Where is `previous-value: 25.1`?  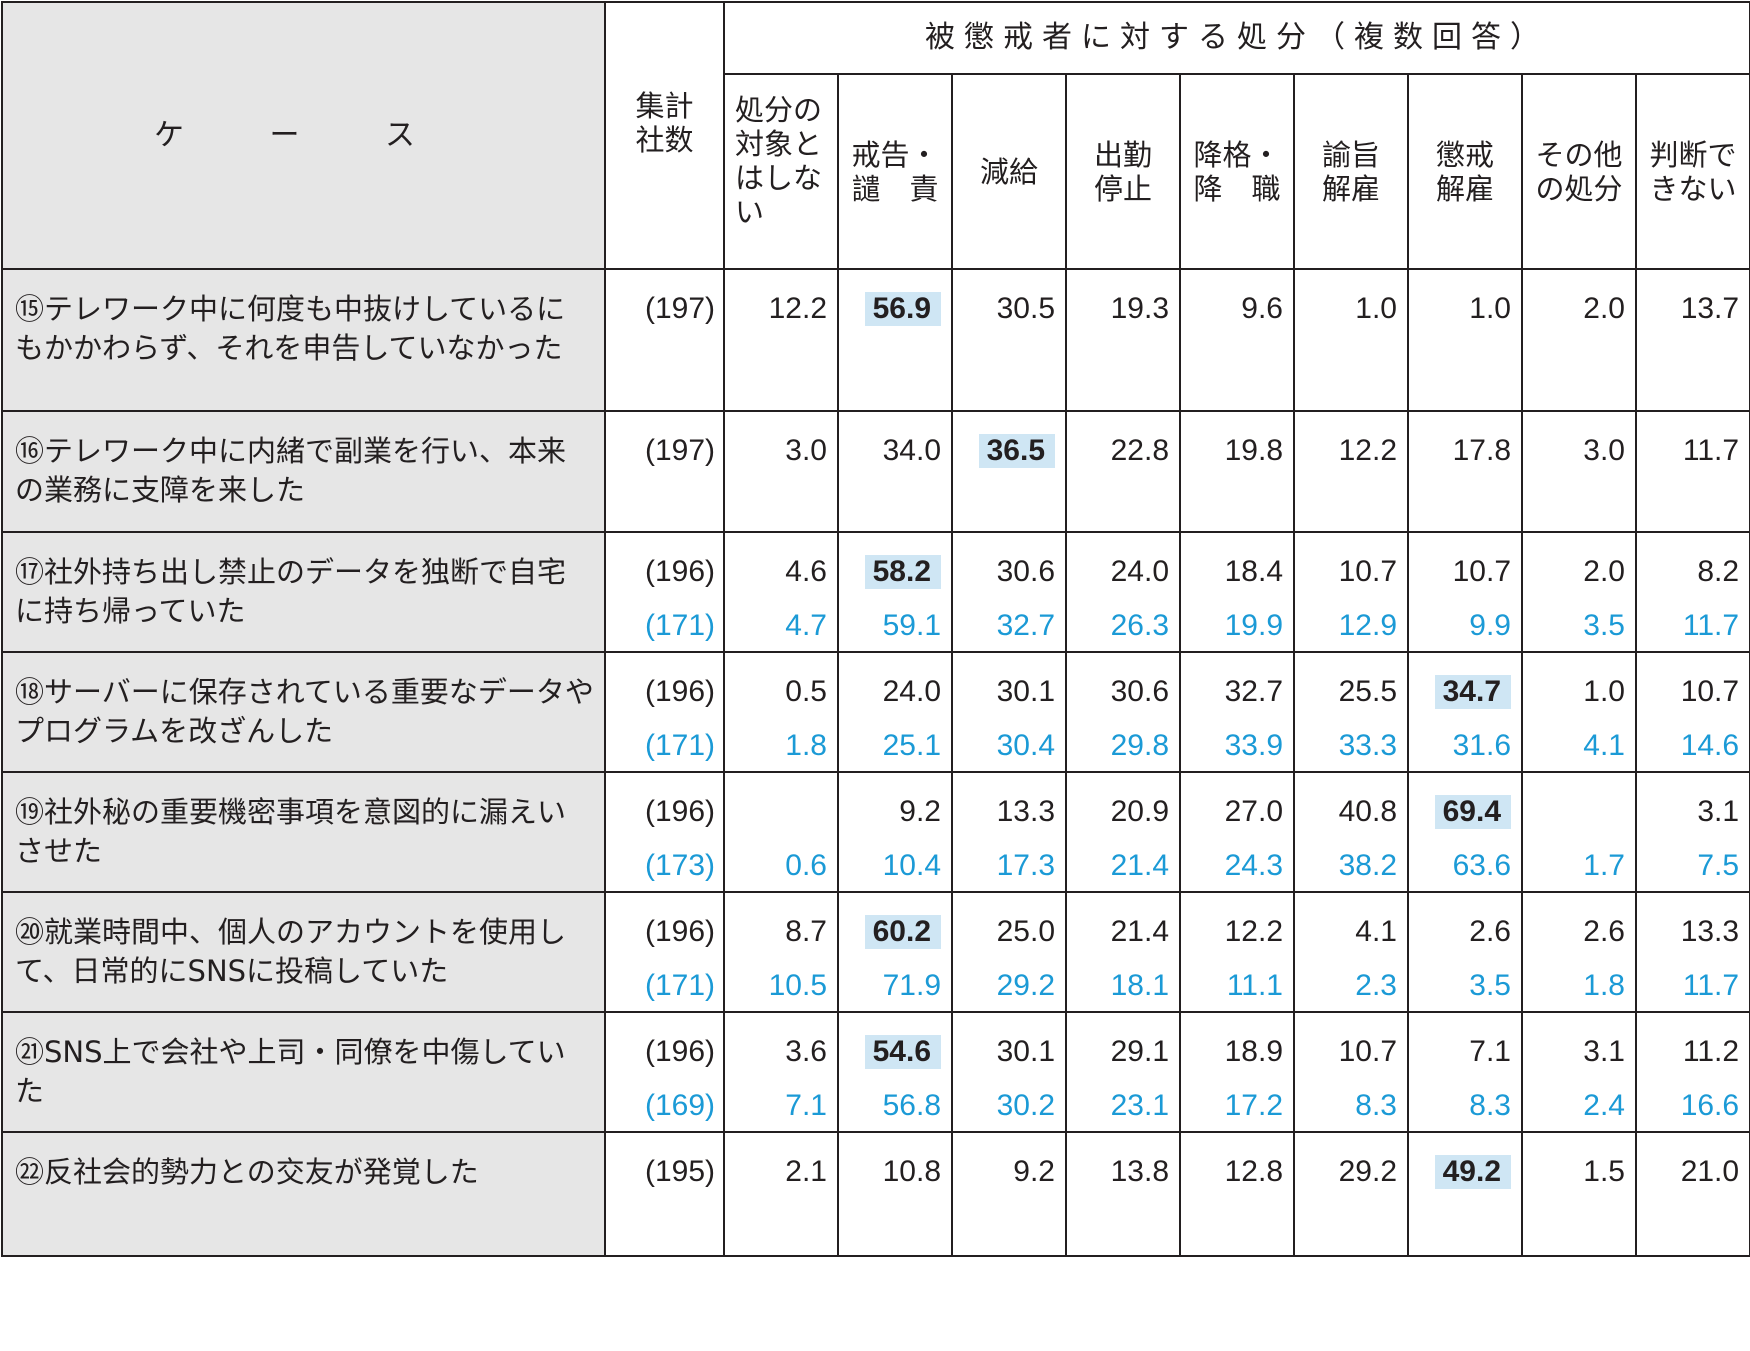 previous-value: 25.1 is located at coordinates (911, 745).